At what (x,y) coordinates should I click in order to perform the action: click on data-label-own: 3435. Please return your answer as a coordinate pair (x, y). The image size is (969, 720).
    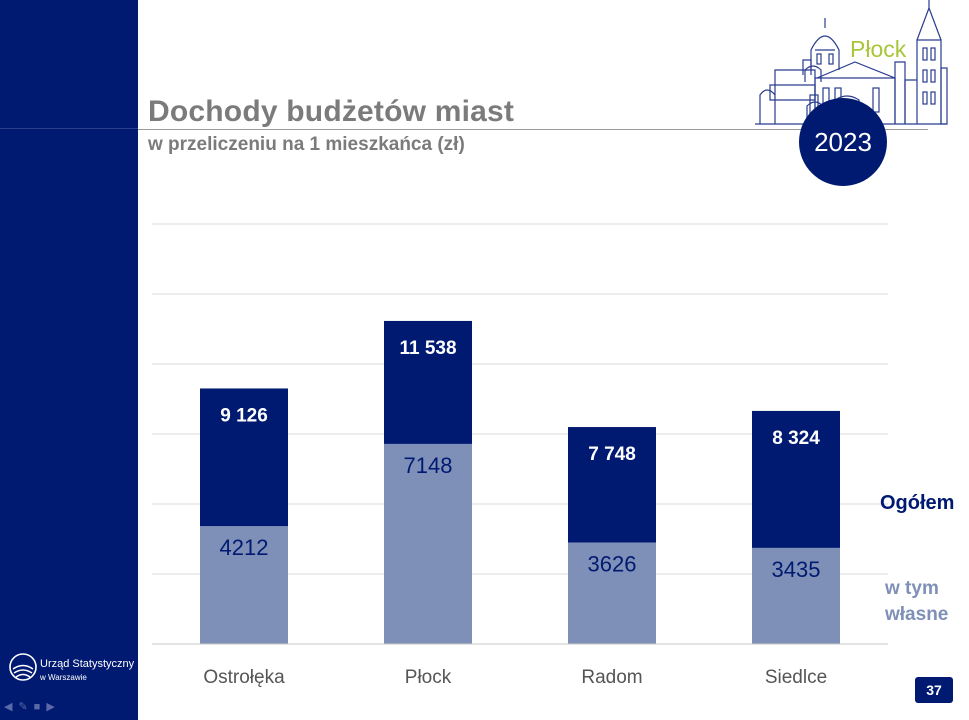
    Looking at the image, I should click on (796, 569).